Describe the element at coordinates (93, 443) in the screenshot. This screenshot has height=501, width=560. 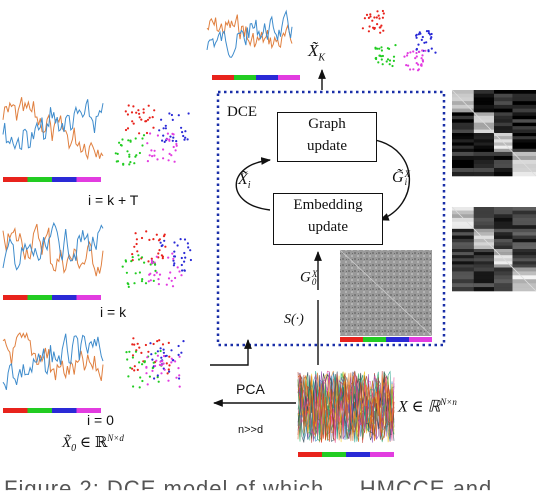
I see `x0-rhs: ∈ ℝ` at that location.